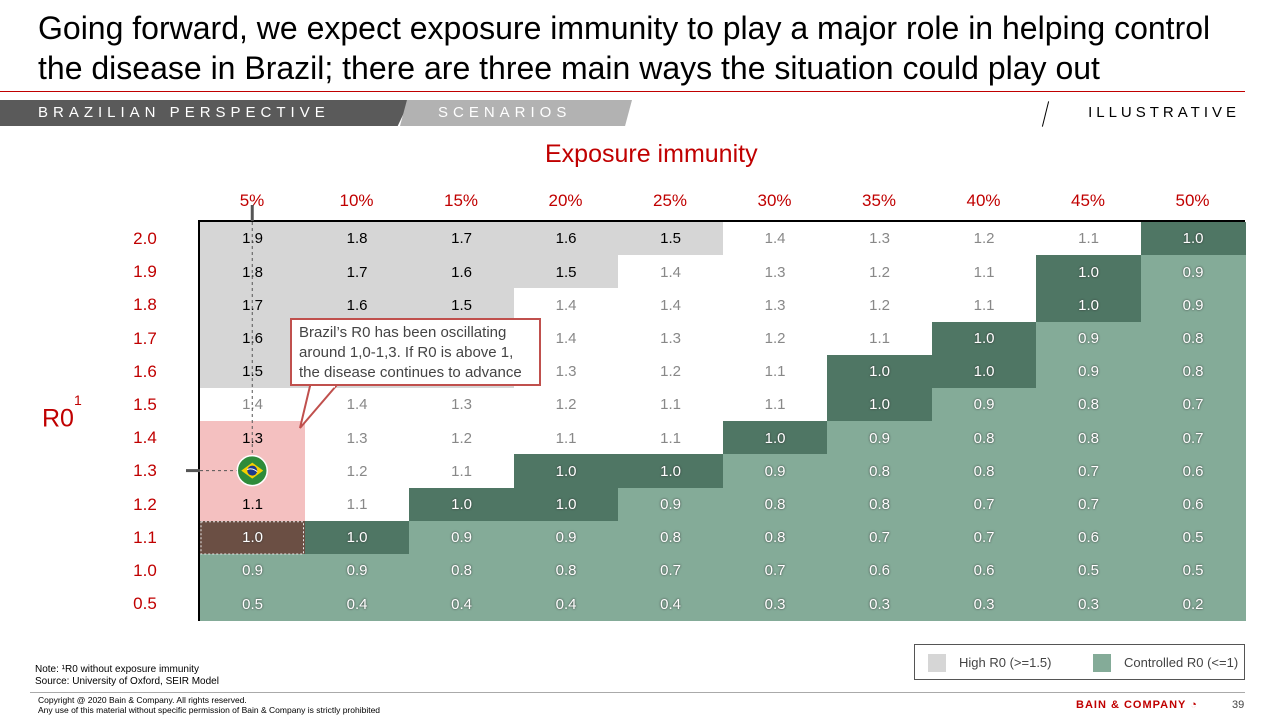 The image size is (1280, 720). Describe the element at coordinates (984, 239) in the screenshot. I see `heatmap-cell-r2-0-x40: 1.2` at that location.